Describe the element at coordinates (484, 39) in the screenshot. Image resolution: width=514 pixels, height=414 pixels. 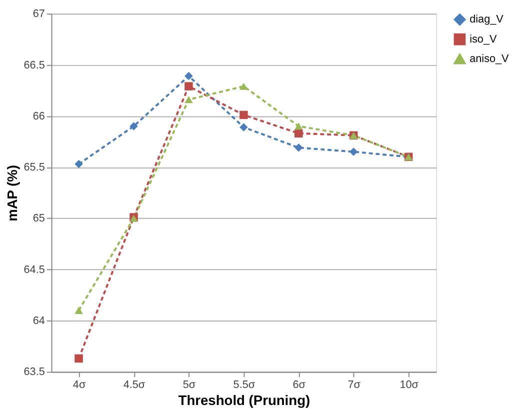
I see `legend-label: iso_V` at that location.